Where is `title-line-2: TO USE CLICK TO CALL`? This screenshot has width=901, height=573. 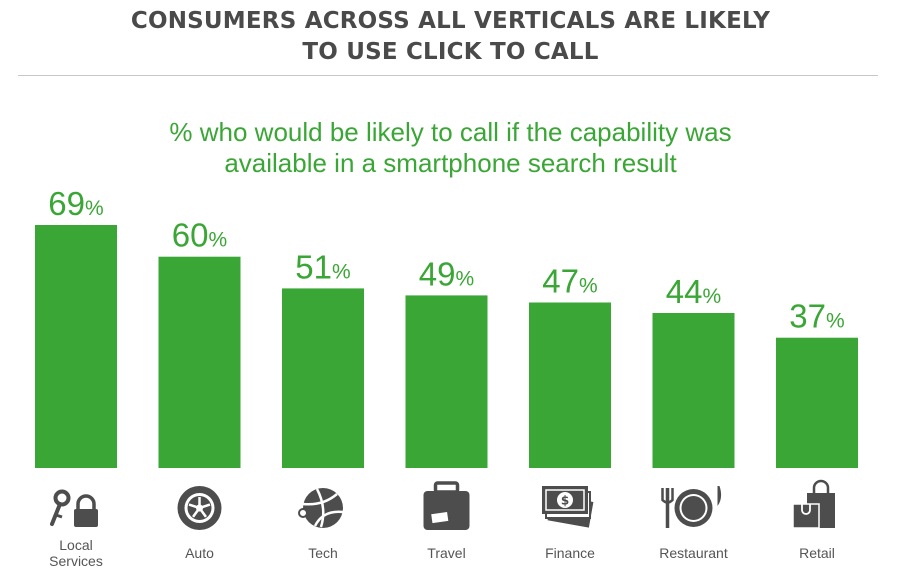 title-line-2: TO USE CLICK TO CALL is located at coordinates (450, 52).